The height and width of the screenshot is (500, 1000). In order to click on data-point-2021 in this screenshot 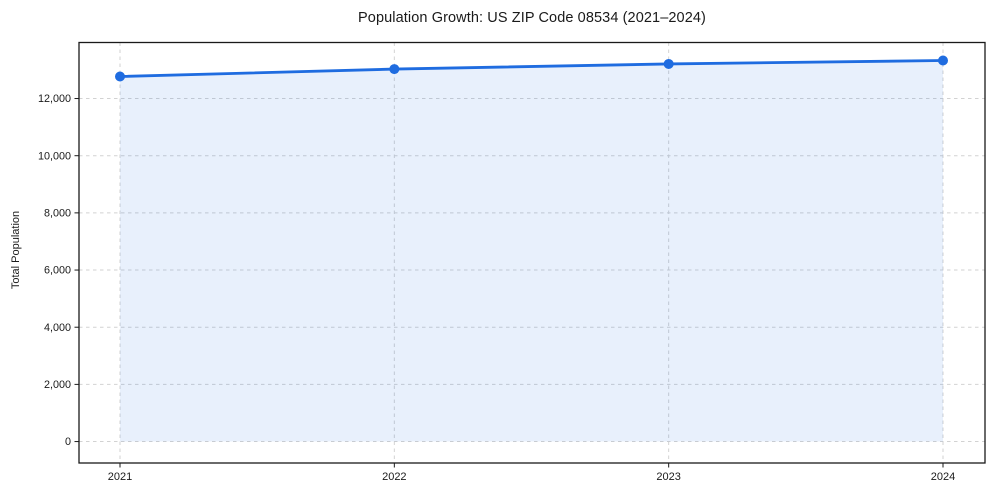, I will do `click(120, 76)`.